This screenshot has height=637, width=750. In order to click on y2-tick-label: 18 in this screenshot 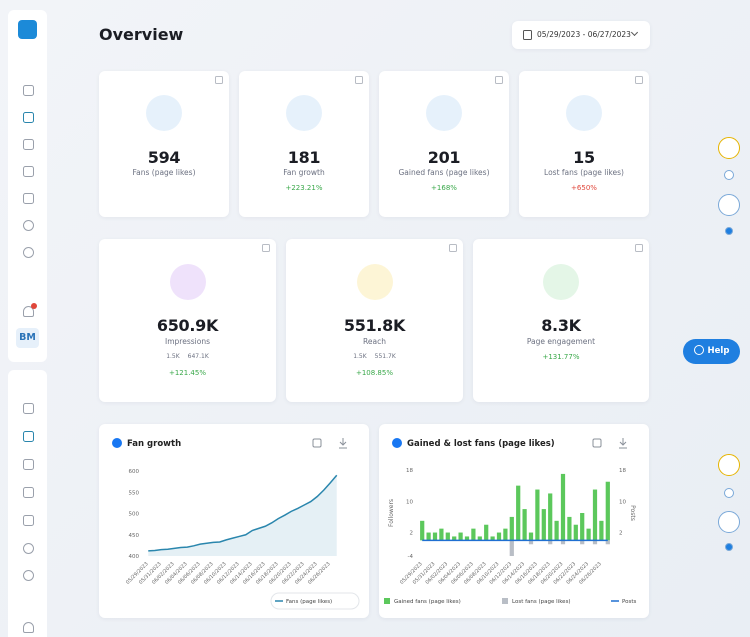, I will do `click(622, 471)`.